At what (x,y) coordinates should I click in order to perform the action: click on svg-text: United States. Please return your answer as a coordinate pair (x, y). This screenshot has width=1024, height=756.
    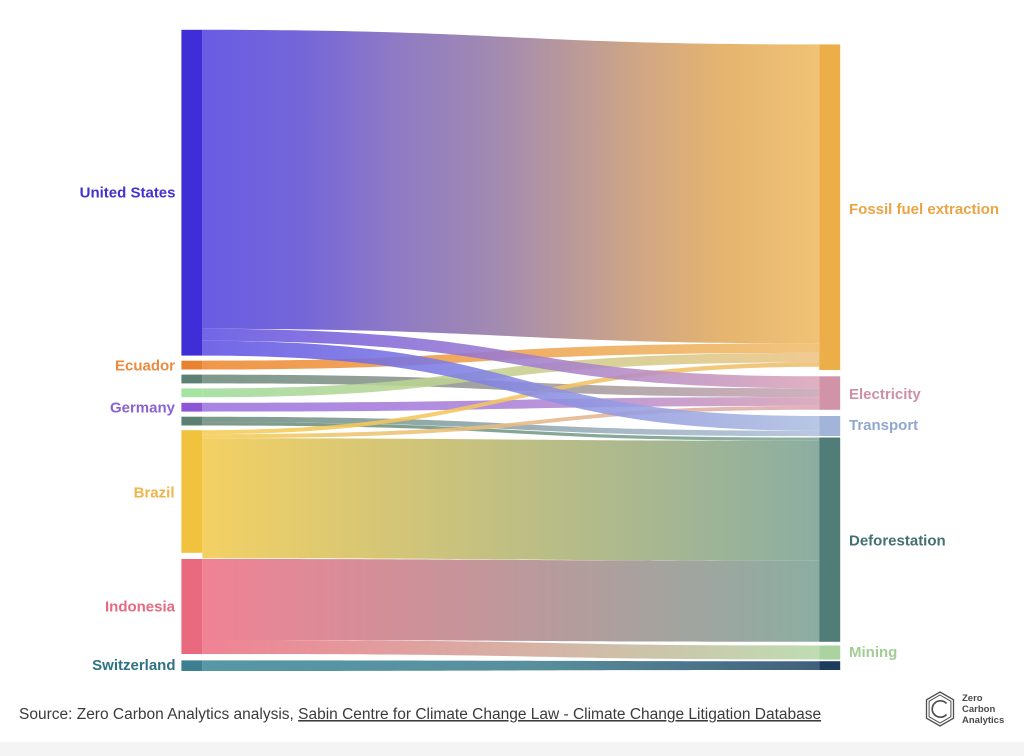
    Looking at the image, I should click on (128, 193).